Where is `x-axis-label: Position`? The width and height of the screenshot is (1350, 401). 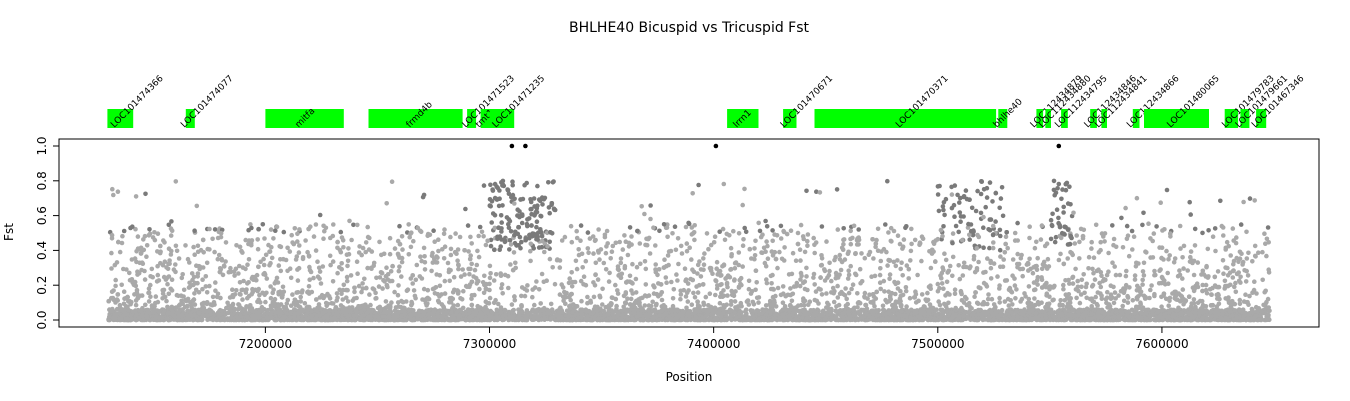 x-axis-label: Position is located at coordinates (689, 377).